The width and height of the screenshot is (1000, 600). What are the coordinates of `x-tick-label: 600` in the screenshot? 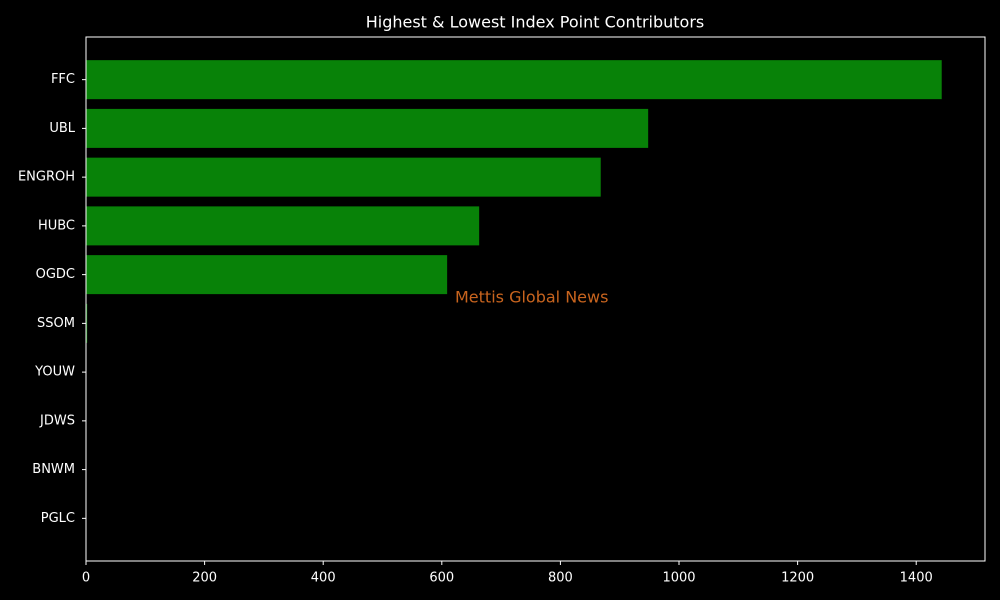 It's located at (441, 578).